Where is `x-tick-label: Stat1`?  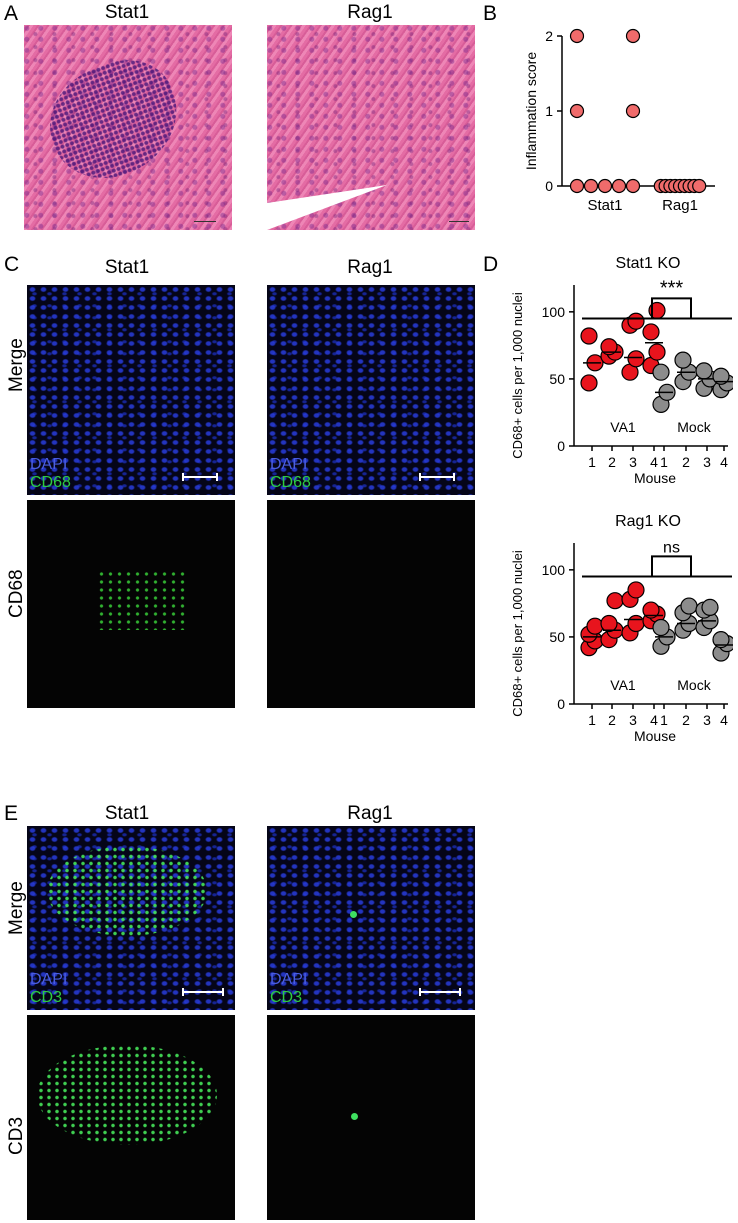 x-tick-label: Stat1 is located at coordinates (604, 205).